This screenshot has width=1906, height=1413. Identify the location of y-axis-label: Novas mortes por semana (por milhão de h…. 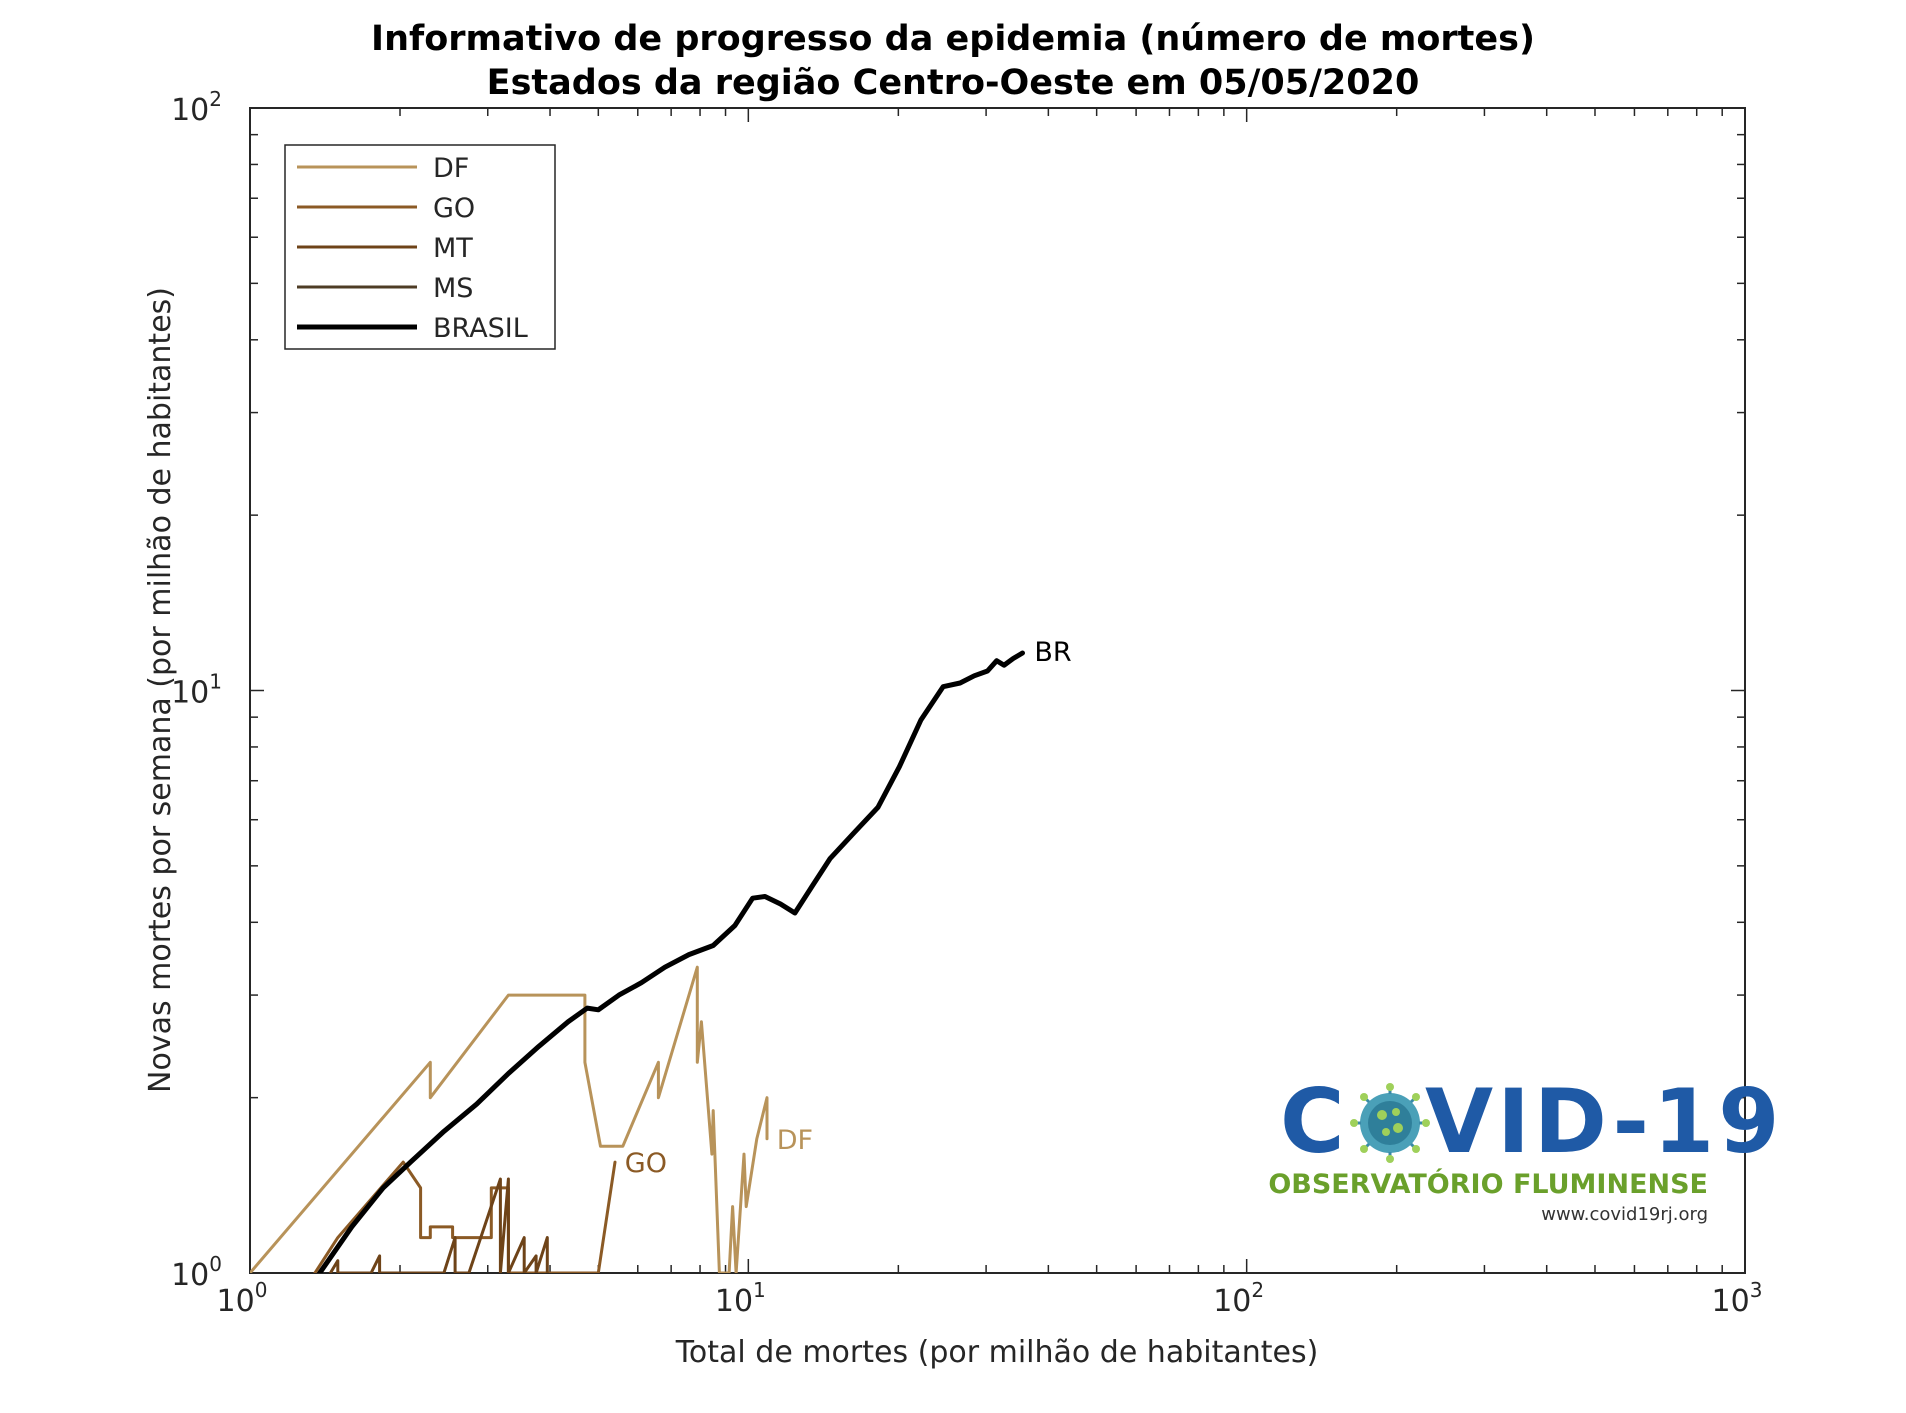
(160, 690).